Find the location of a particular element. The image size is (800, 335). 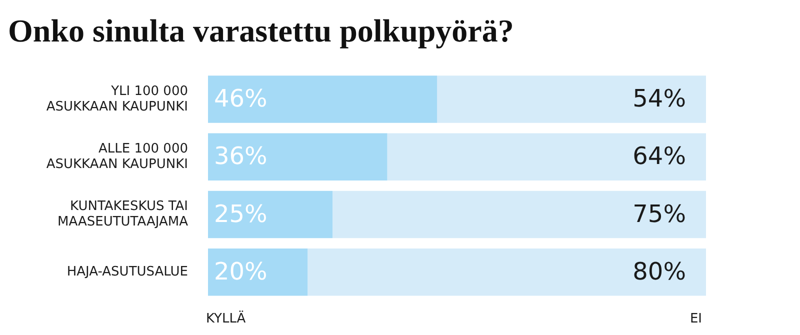

chart-title: Onko sinulta varastettu polkupyörä? is located at coordinates (261, 30).